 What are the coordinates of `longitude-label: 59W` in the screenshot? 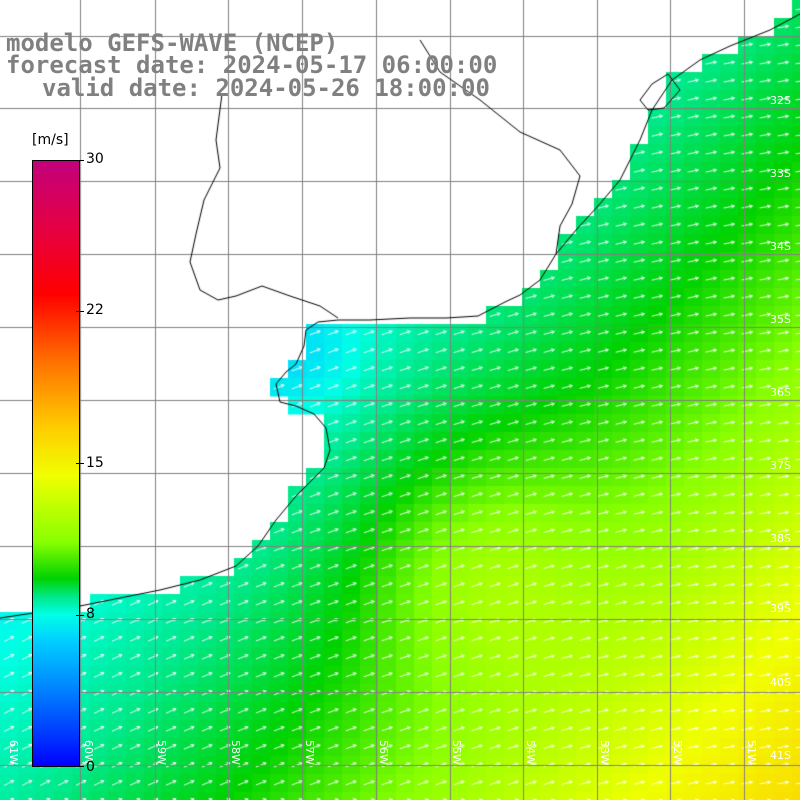 It's located at (161, 752).